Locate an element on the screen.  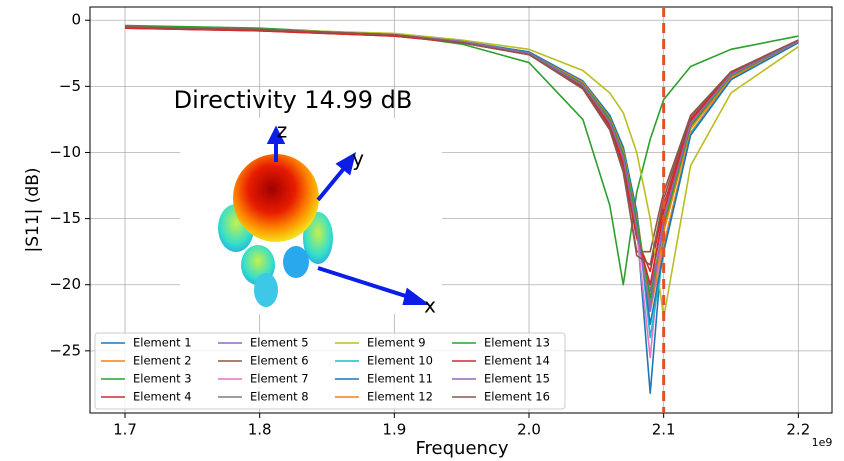
x-tick-label: 1.9 is located at coordinates (394, 430).